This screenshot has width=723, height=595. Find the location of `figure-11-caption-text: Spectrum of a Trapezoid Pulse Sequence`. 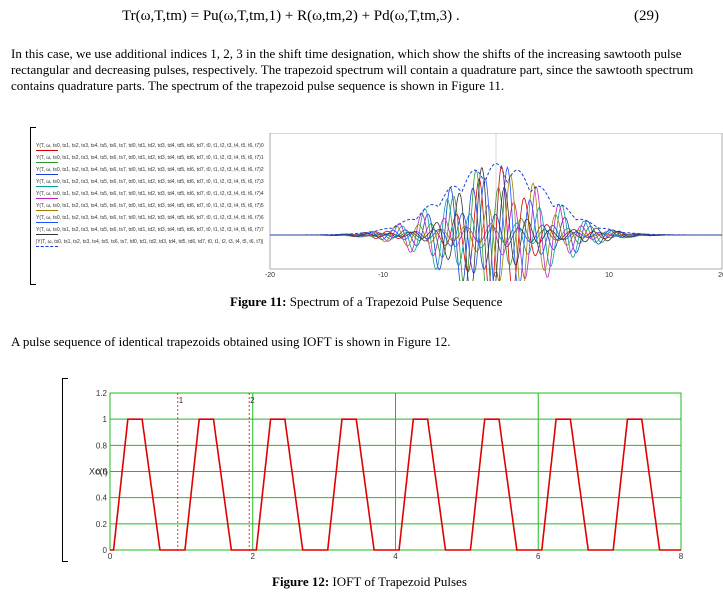

figure-11-caption-text: Spectrum of a Trapezoid Pulse Sequence is located at coordinates (394, 301).